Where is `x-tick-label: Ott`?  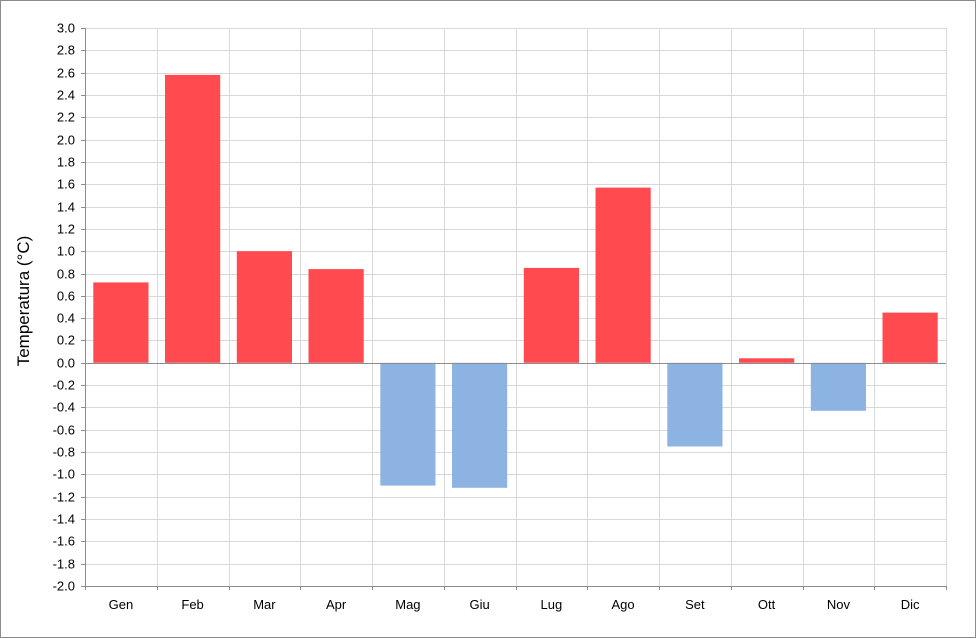
x-tick-label: Ott is located at coordinates (767, 604).